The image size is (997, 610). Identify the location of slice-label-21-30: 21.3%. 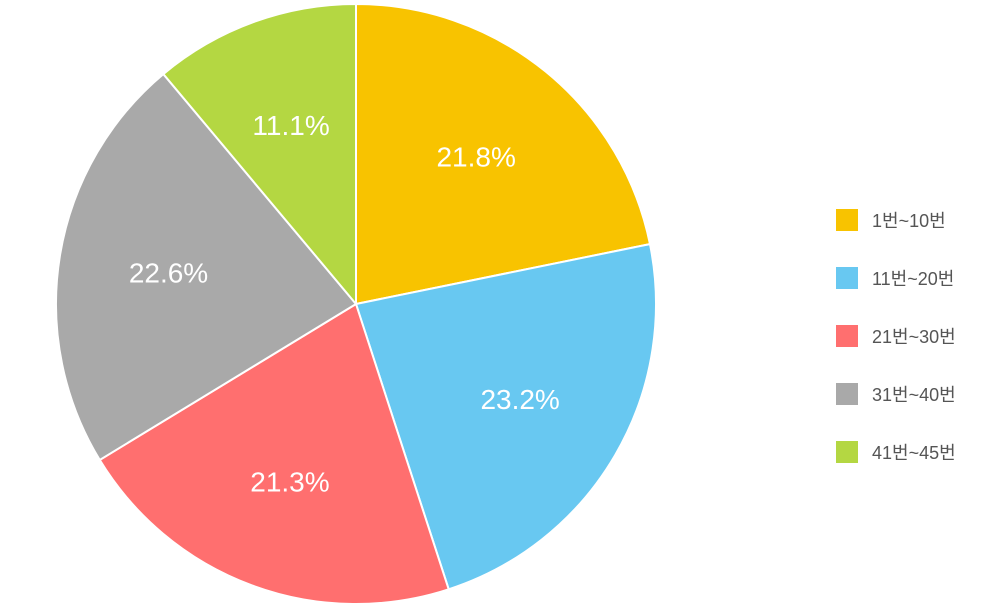
(289, 482).